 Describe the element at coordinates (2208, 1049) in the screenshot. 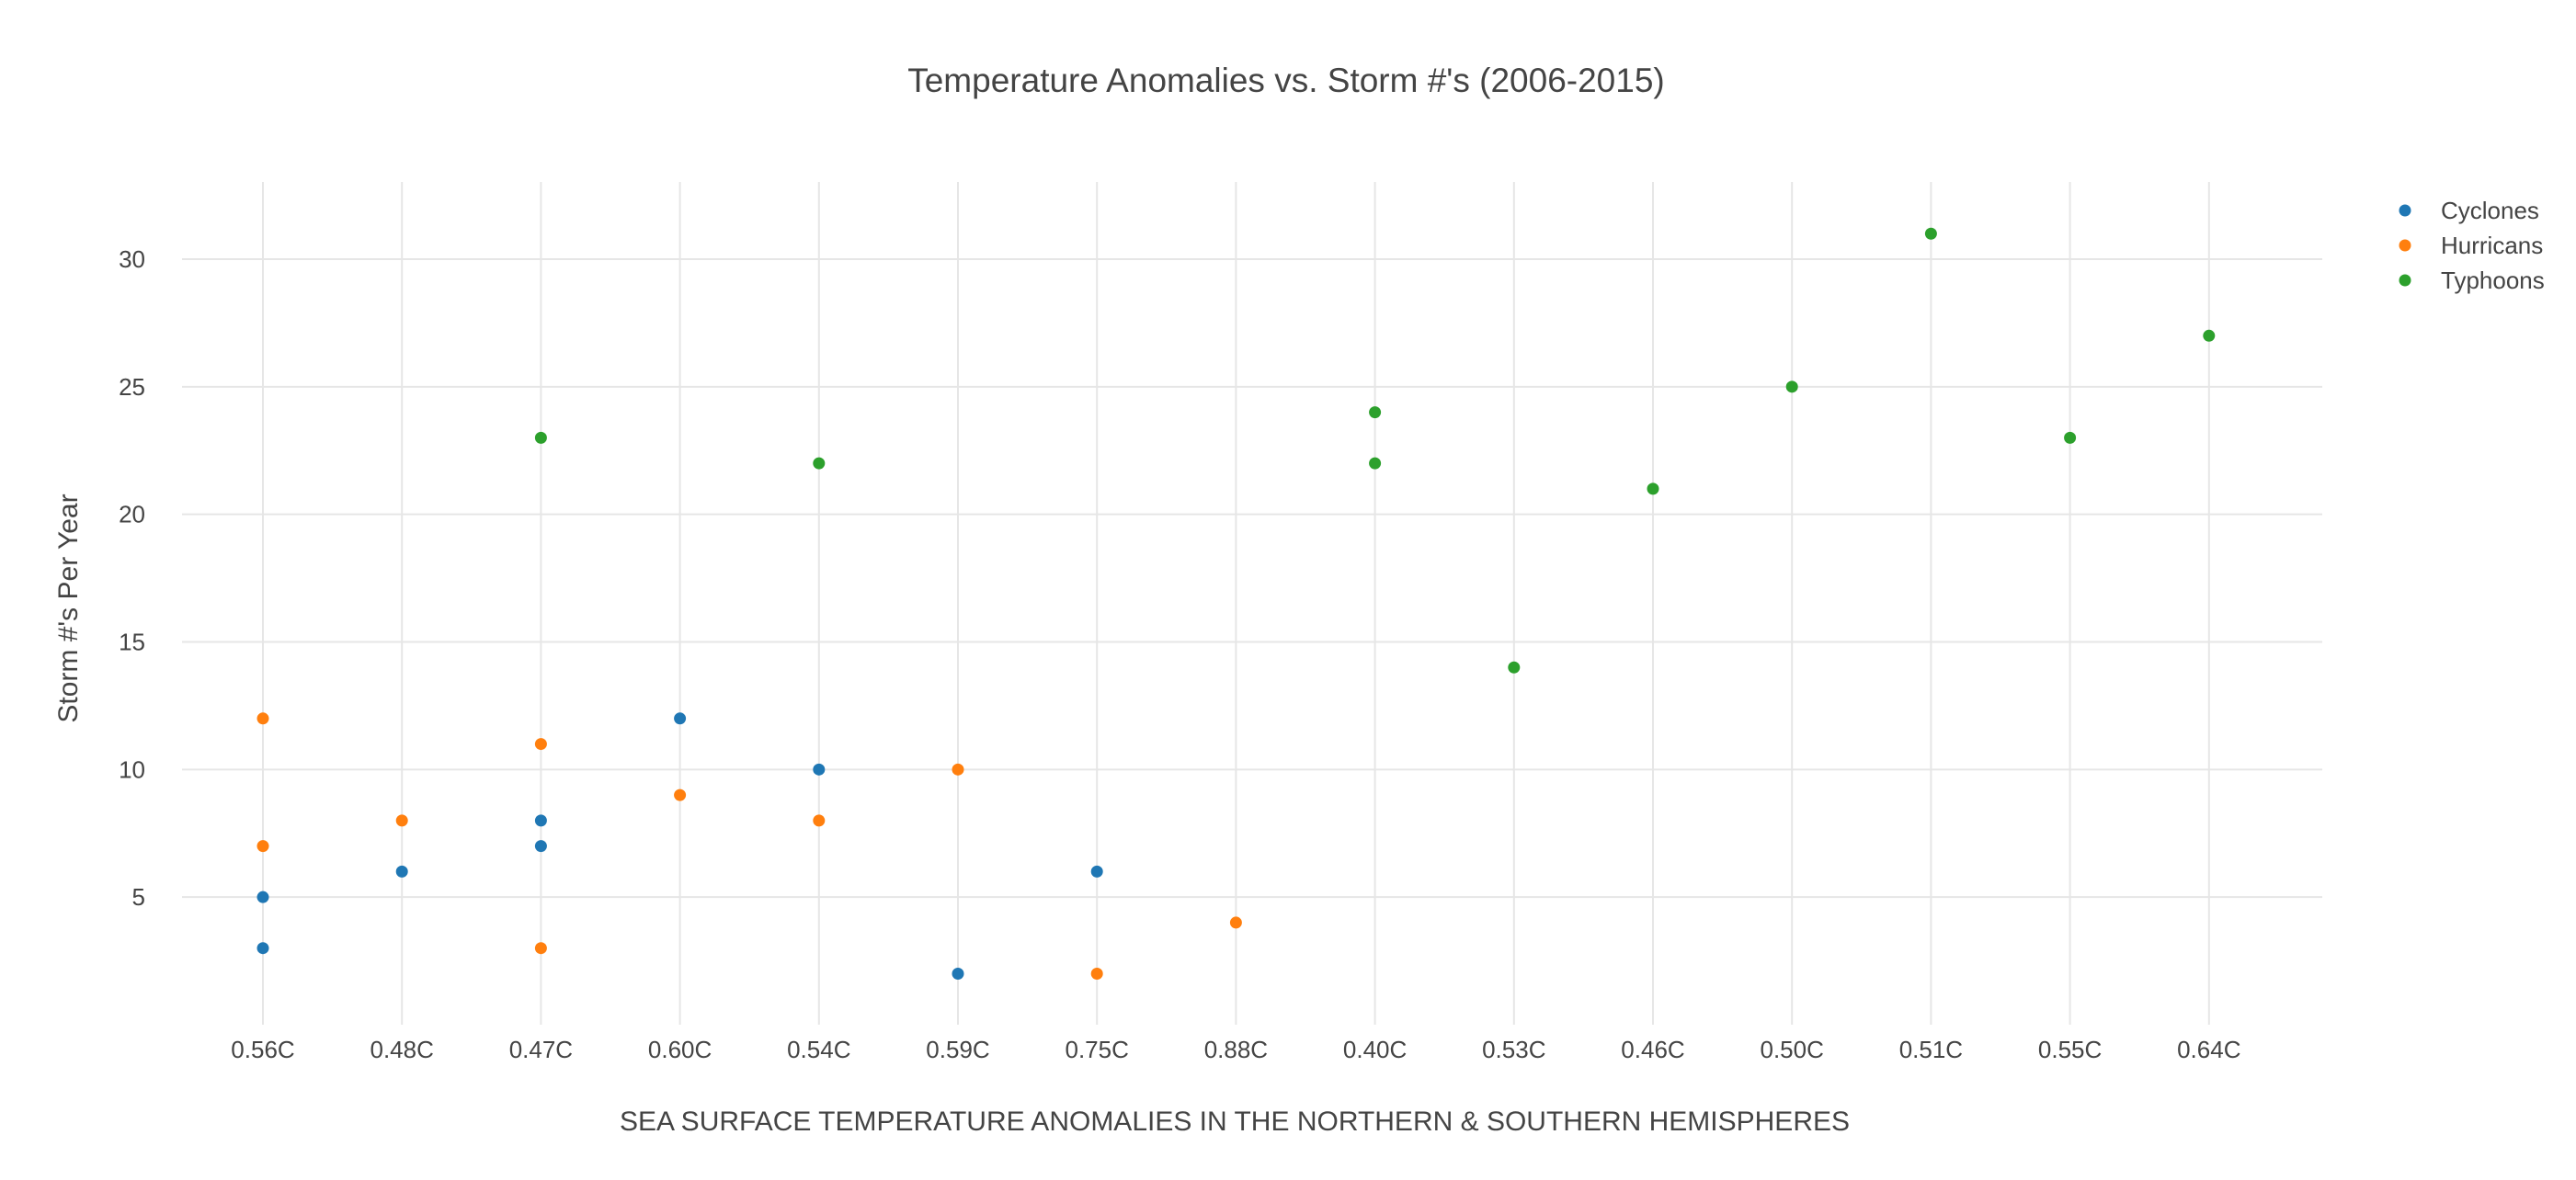

I see `x-tick-label: 0.64C` at that location.